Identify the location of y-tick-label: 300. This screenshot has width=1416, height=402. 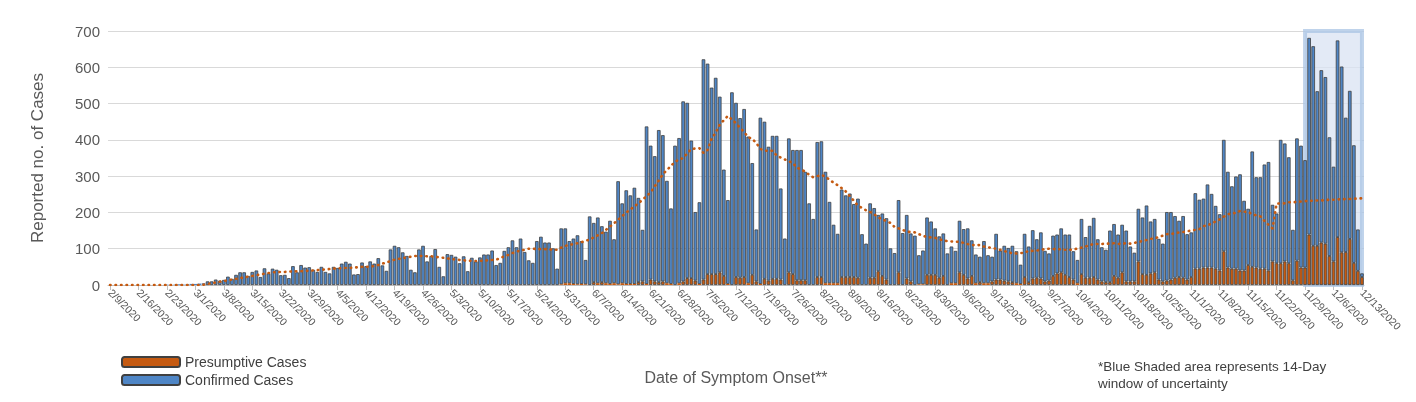
(87, 176).